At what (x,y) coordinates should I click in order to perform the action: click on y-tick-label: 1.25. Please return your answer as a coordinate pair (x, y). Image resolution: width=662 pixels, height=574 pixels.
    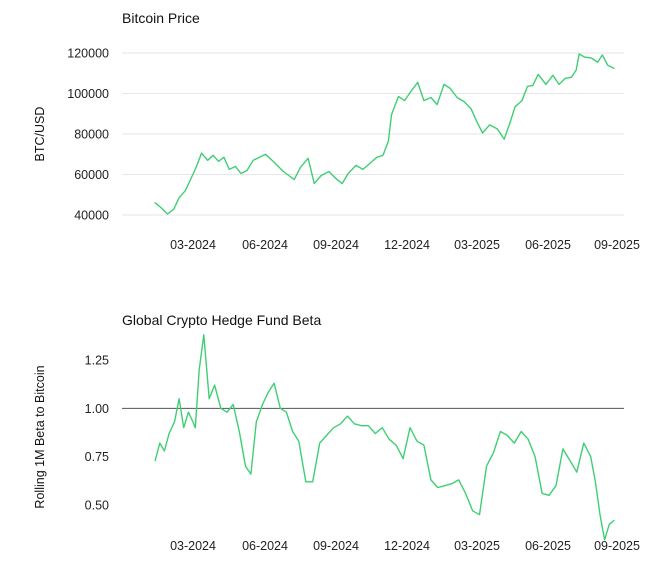
    Looking at the image, I should click on (97, 361).